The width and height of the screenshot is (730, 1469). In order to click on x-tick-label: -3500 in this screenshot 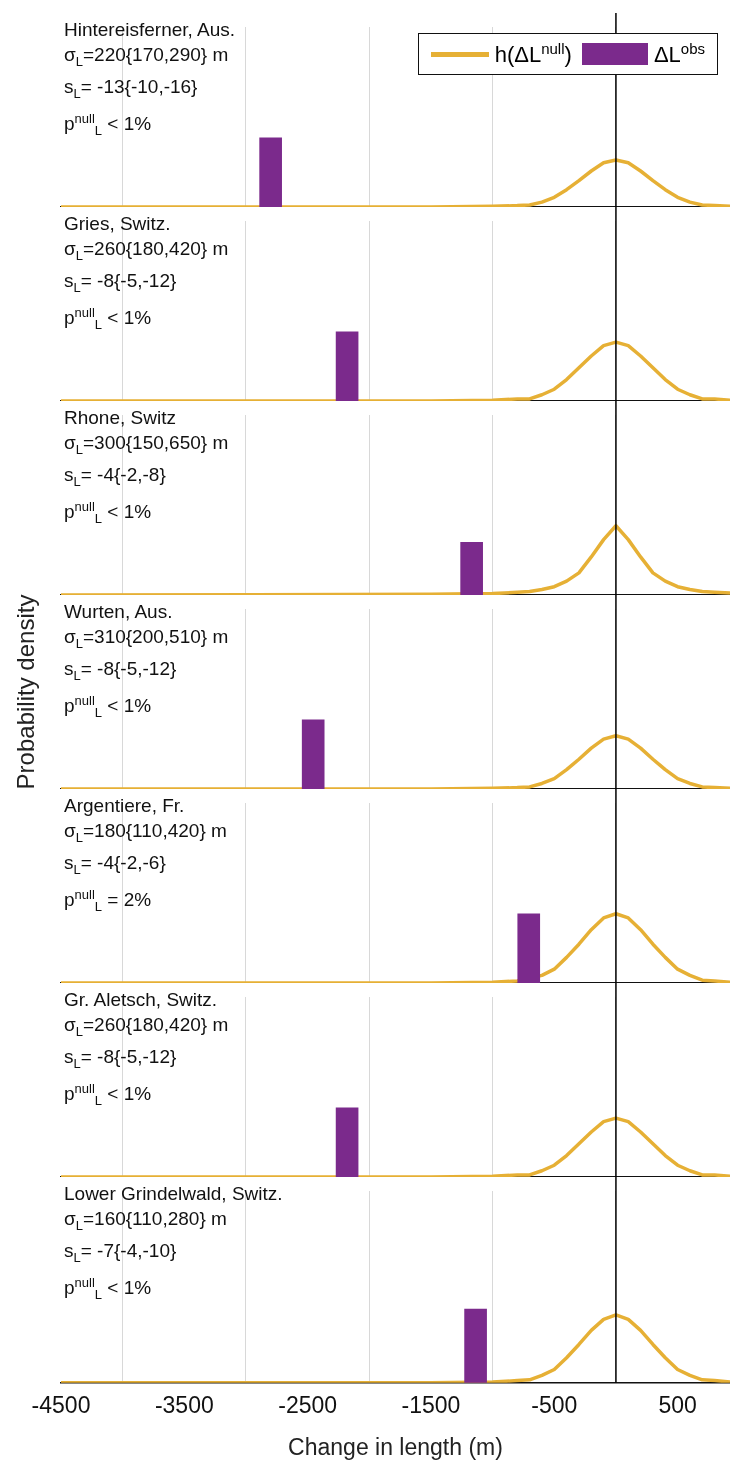, I will do `click(184, 1404)`.